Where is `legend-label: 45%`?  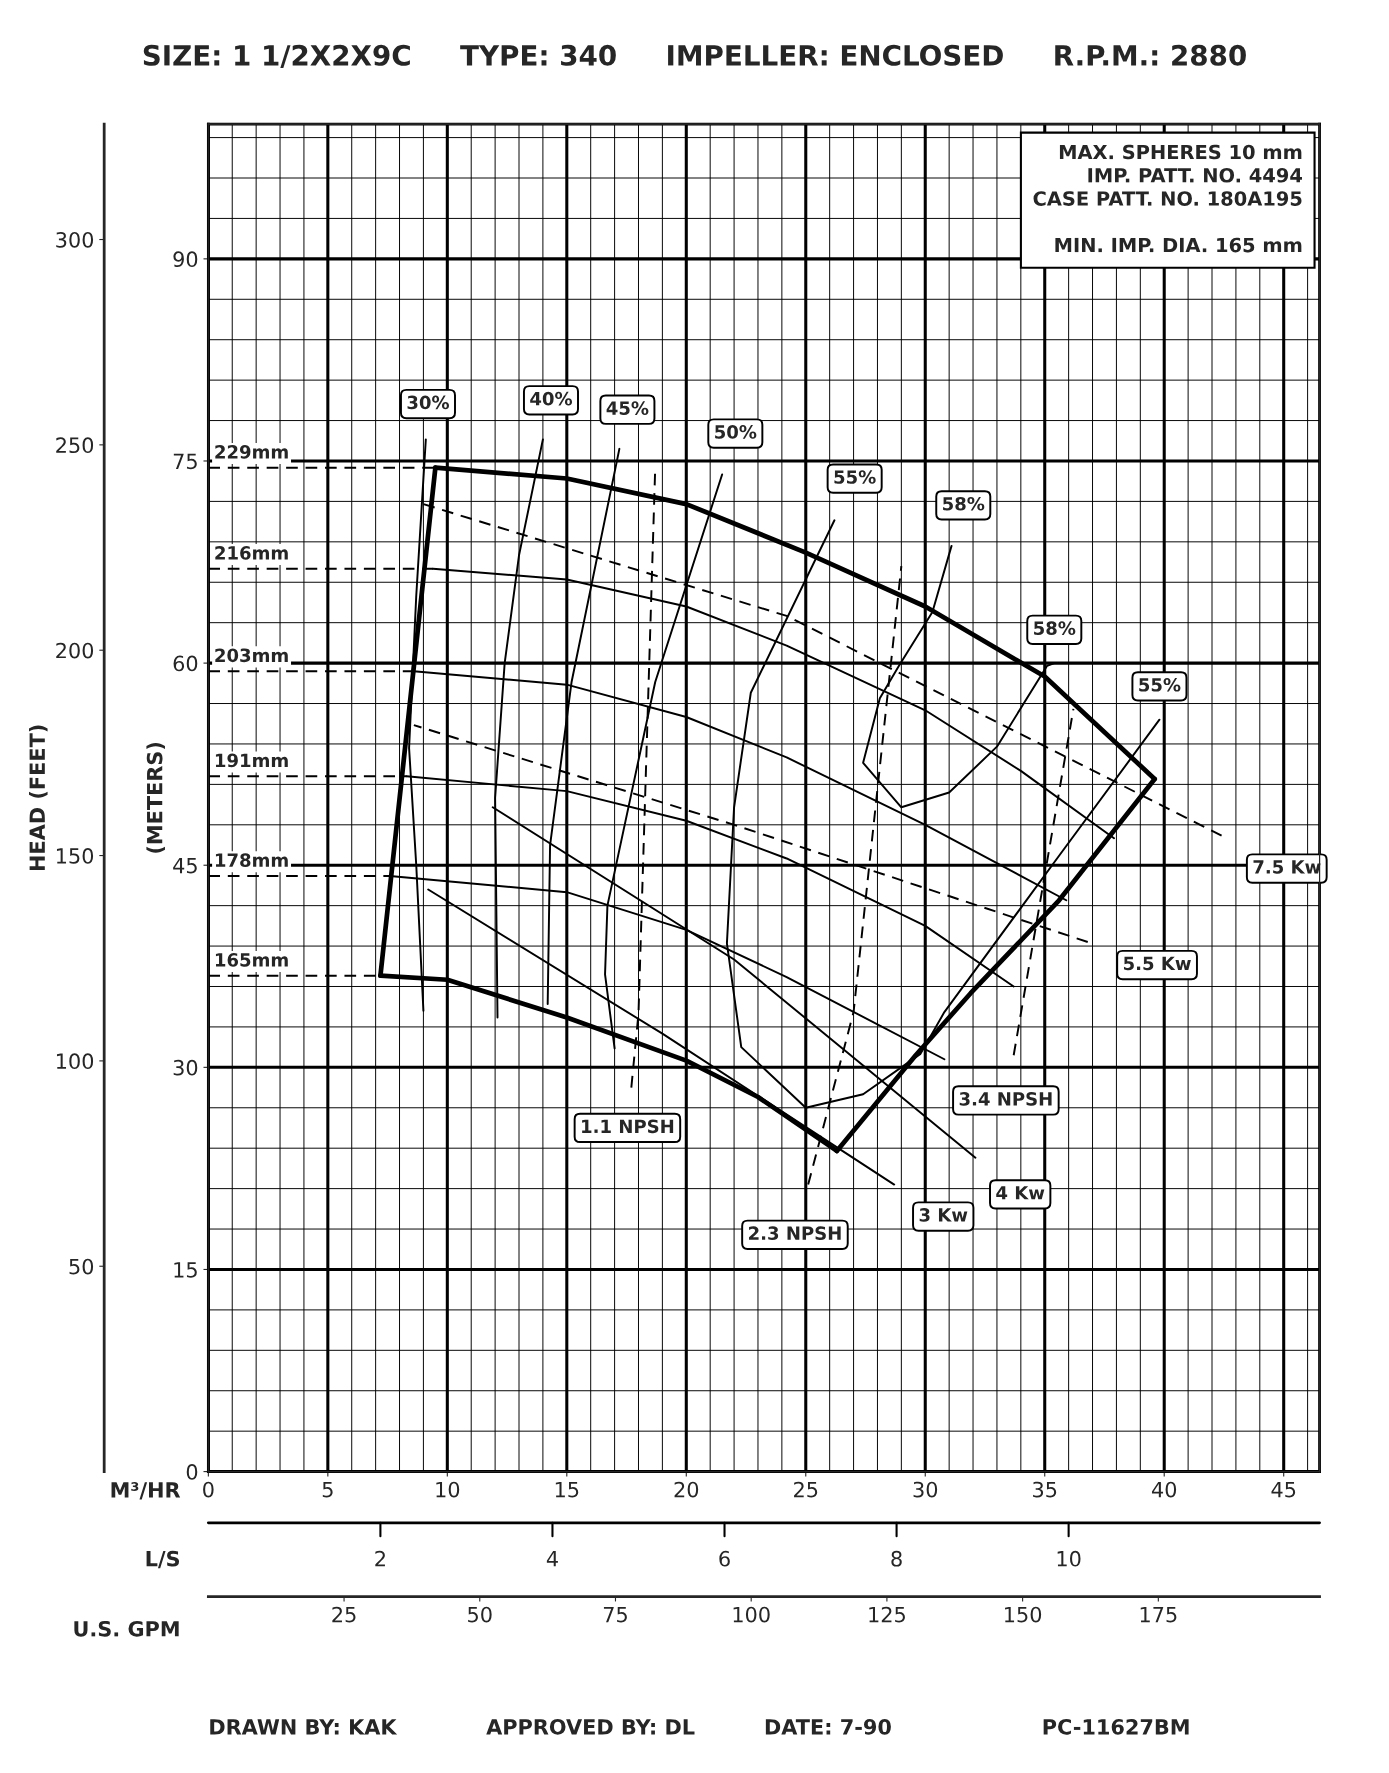
legend-label: 45% is located at coordinates (627, 408).